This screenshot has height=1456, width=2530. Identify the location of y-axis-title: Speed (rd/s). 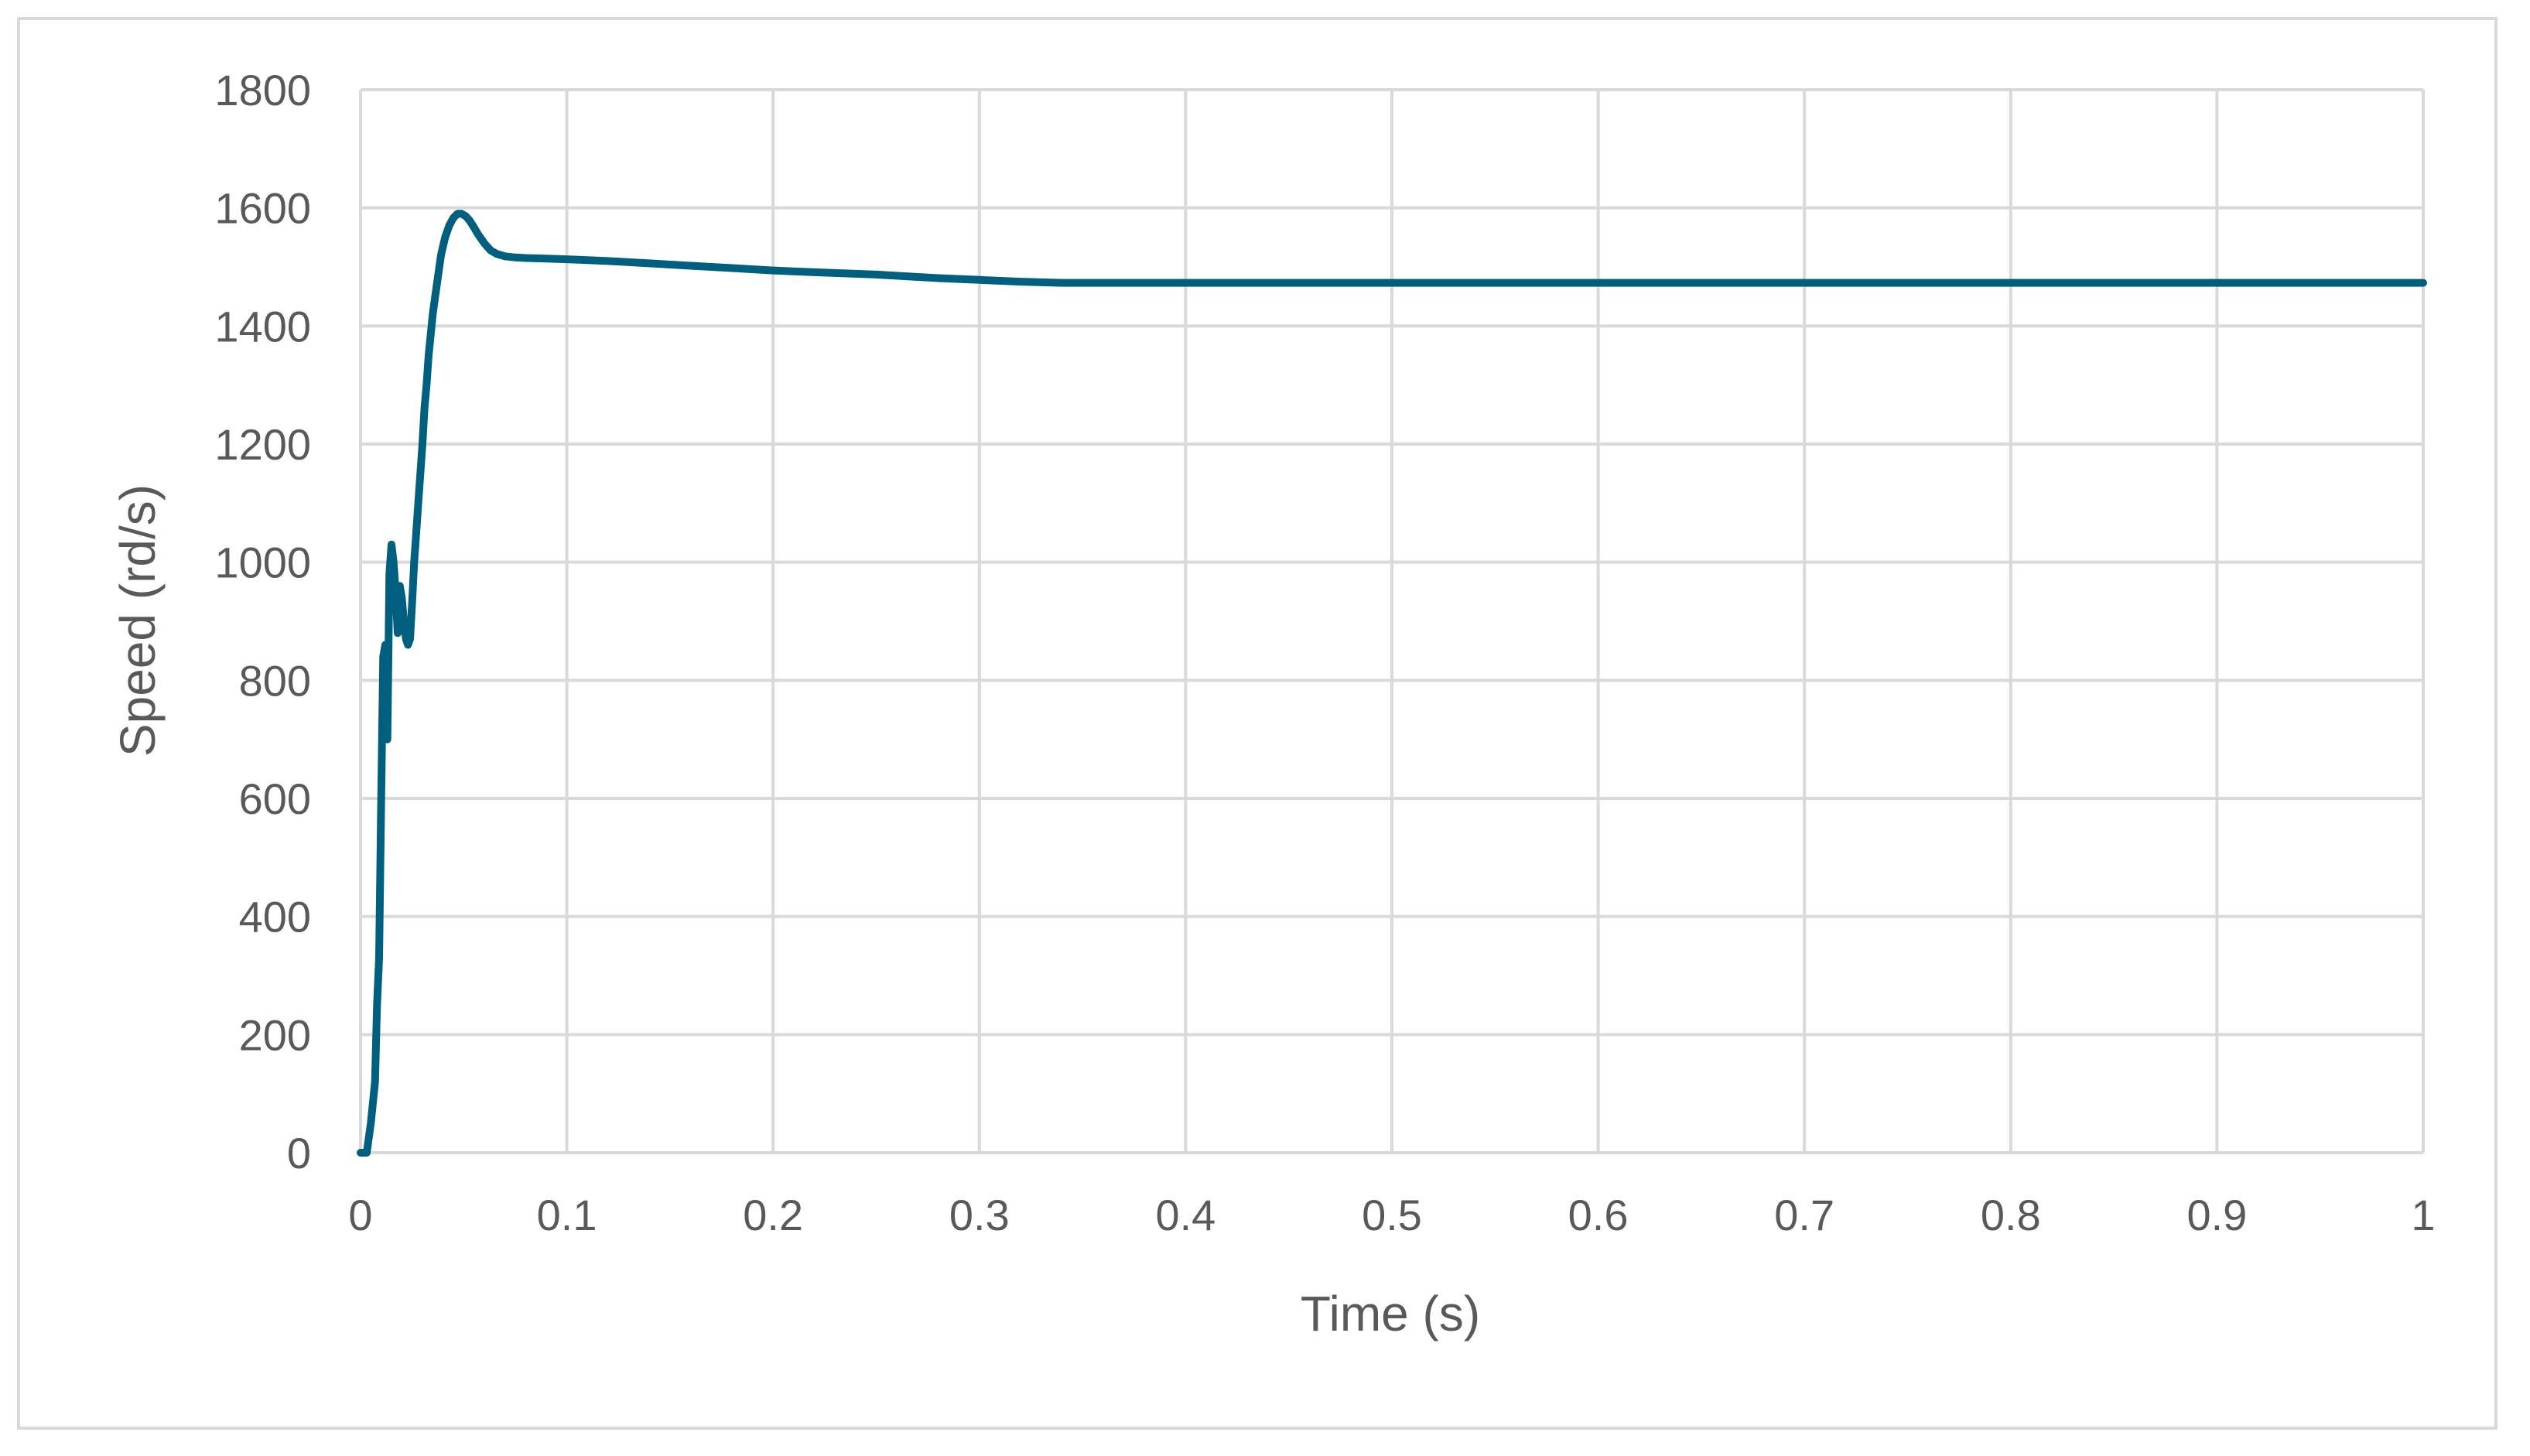
(138, 620).